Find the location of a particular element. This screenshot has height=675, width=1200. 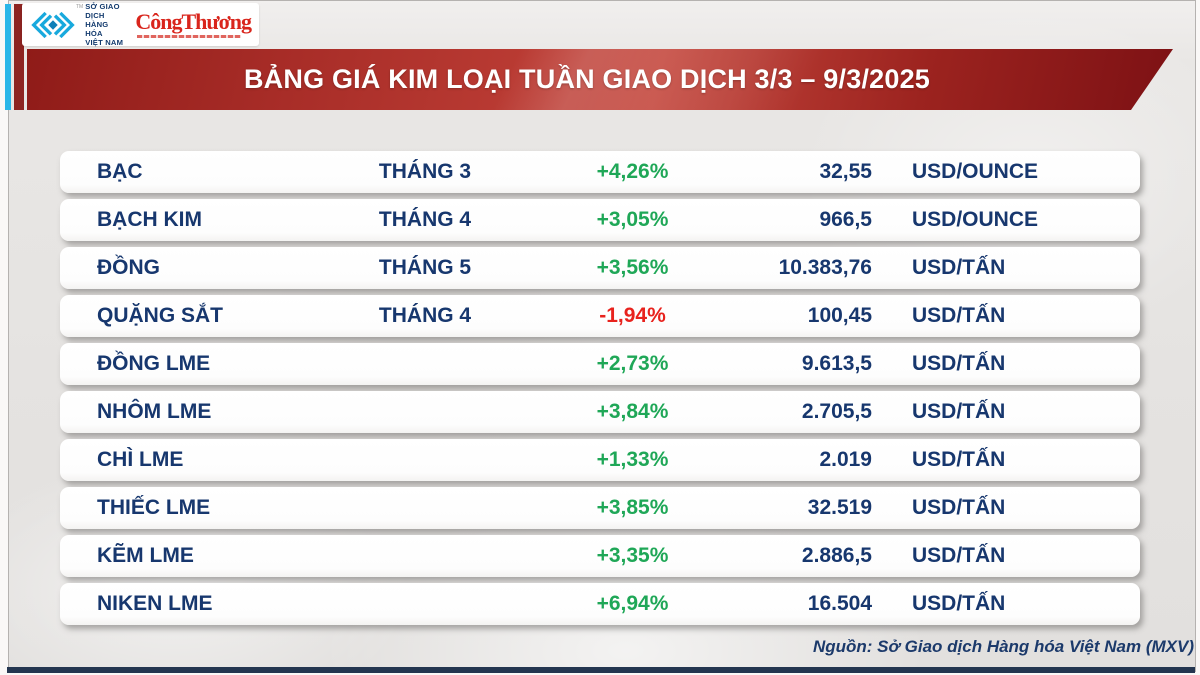

table-row: NHÔM LME +3,84% 2.705,5 USD/TẤN is located at coordinates (600, 412).